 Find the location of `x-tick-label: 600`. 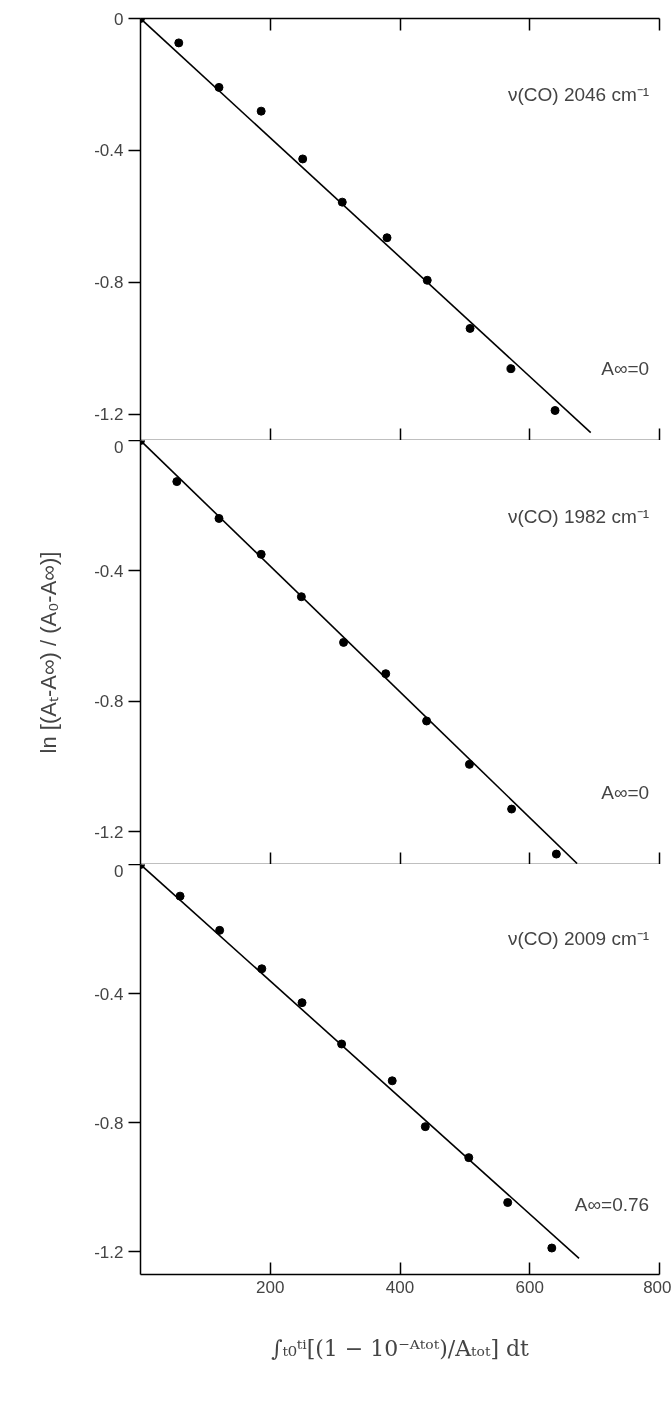

x-tick-label: 600 is located at coordinates (529, 1287).